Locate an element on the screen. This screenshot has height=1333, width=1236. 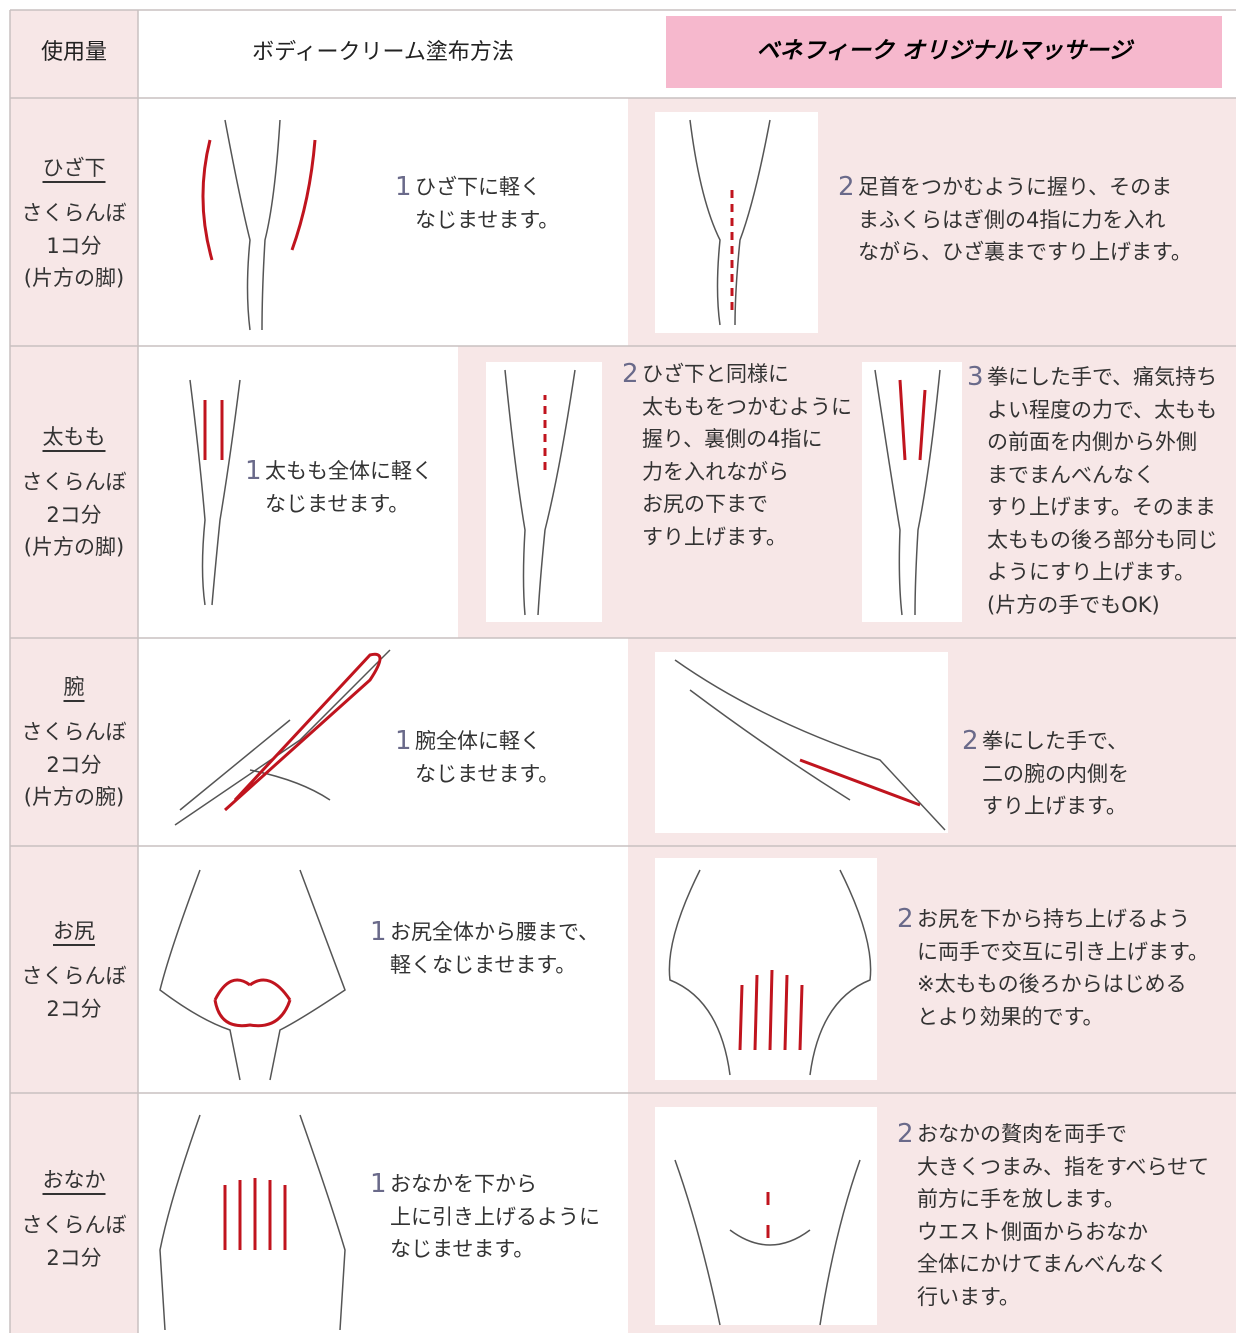
step-text: まふくらはぎ側の4指に力を入れ is located at coordinates (1012, 219).